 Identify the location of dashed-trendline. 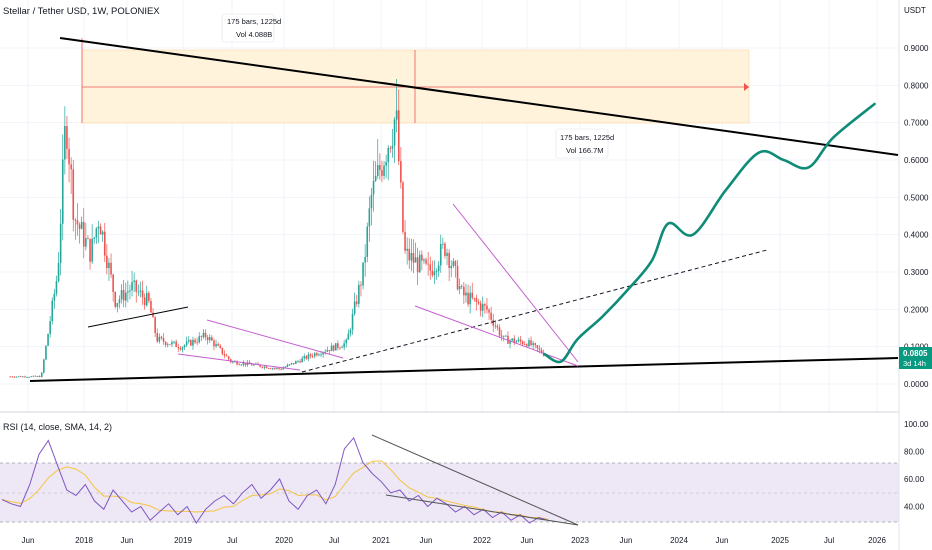
(534, 311).